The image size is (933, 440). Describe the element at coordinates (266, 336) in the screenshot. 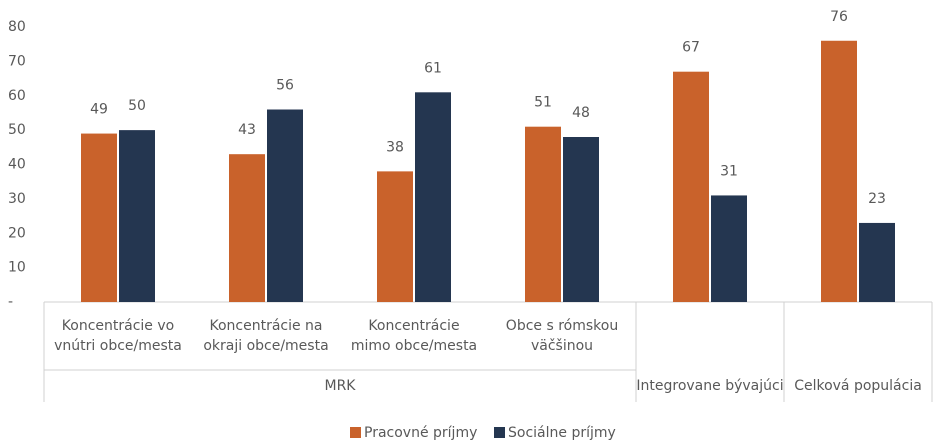

I see `x-tick-label: Koncentrácie na okraji obce/mesta` at that location.